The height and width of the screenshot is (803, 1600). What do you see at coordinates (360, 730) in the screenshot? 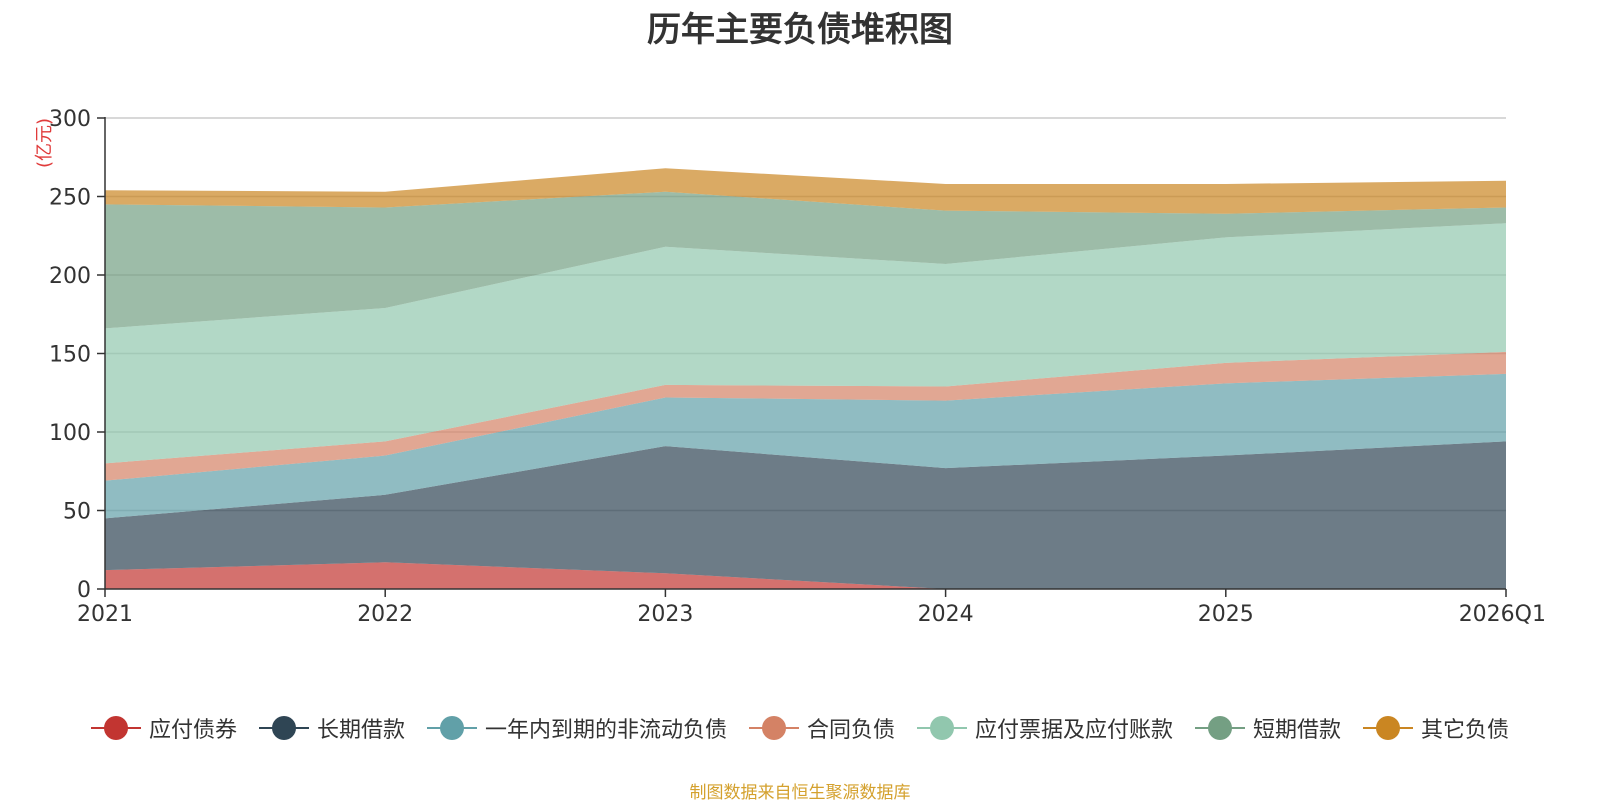
I see `legend-label: 长期借款` at bounding box center [360, 730].